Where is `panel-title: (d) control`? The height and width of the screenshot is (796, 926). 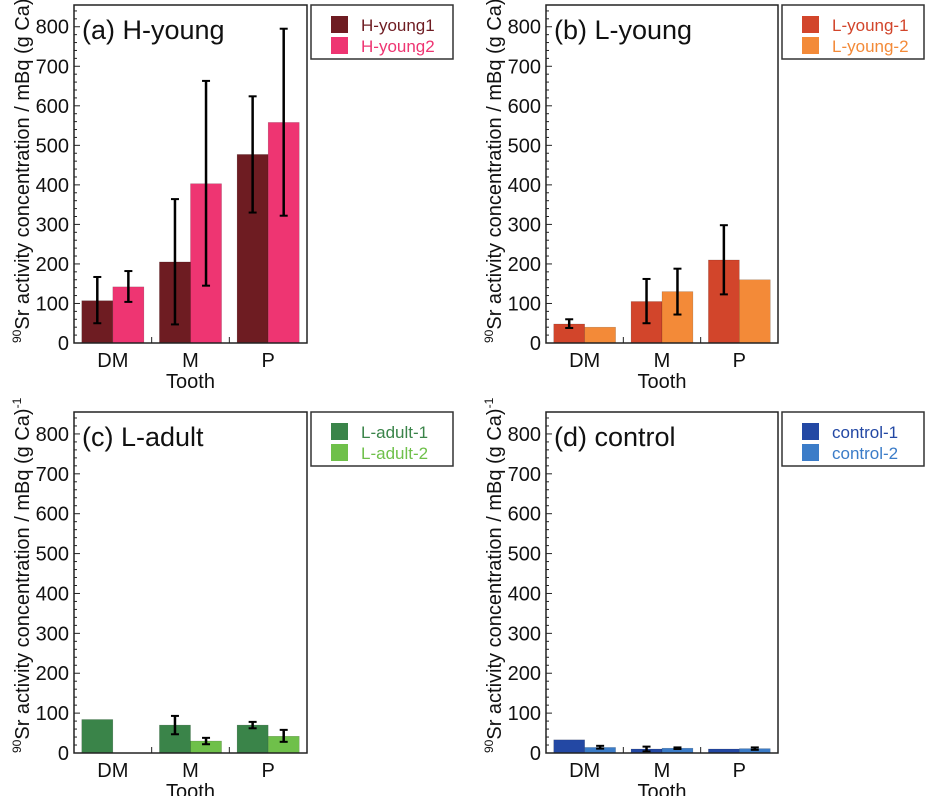
panel-title: (d) control is located at coordinates (615, 437).